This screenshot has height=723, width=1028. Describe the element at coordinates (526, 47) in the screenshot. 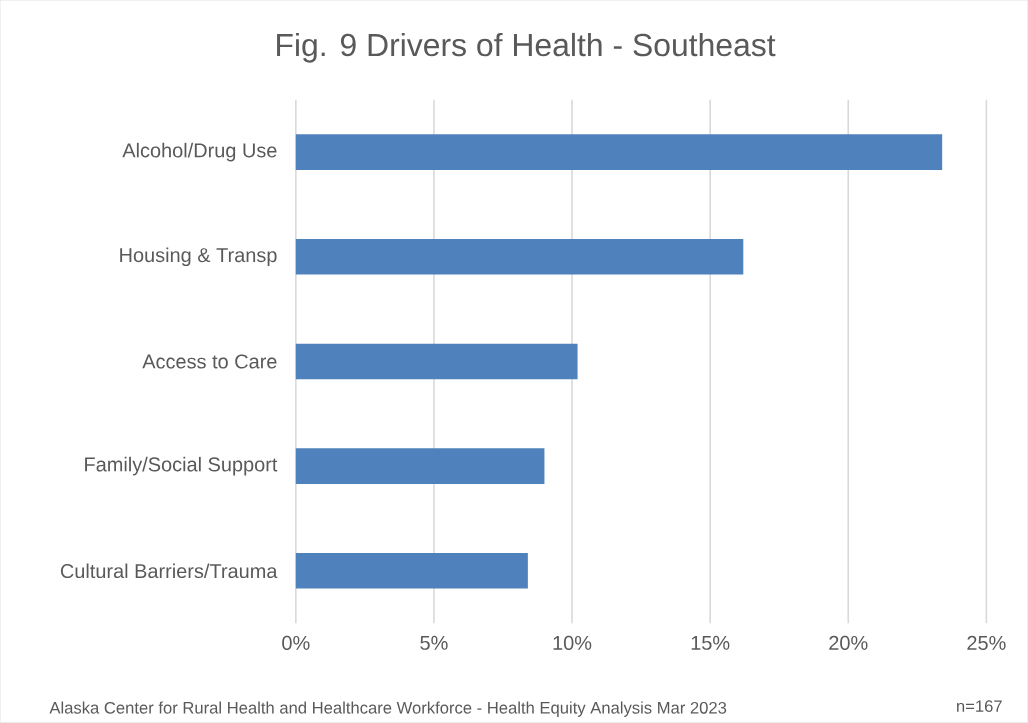

I see `chart-title: Fig. 9 Drivers of Health - Southeast` at that location.